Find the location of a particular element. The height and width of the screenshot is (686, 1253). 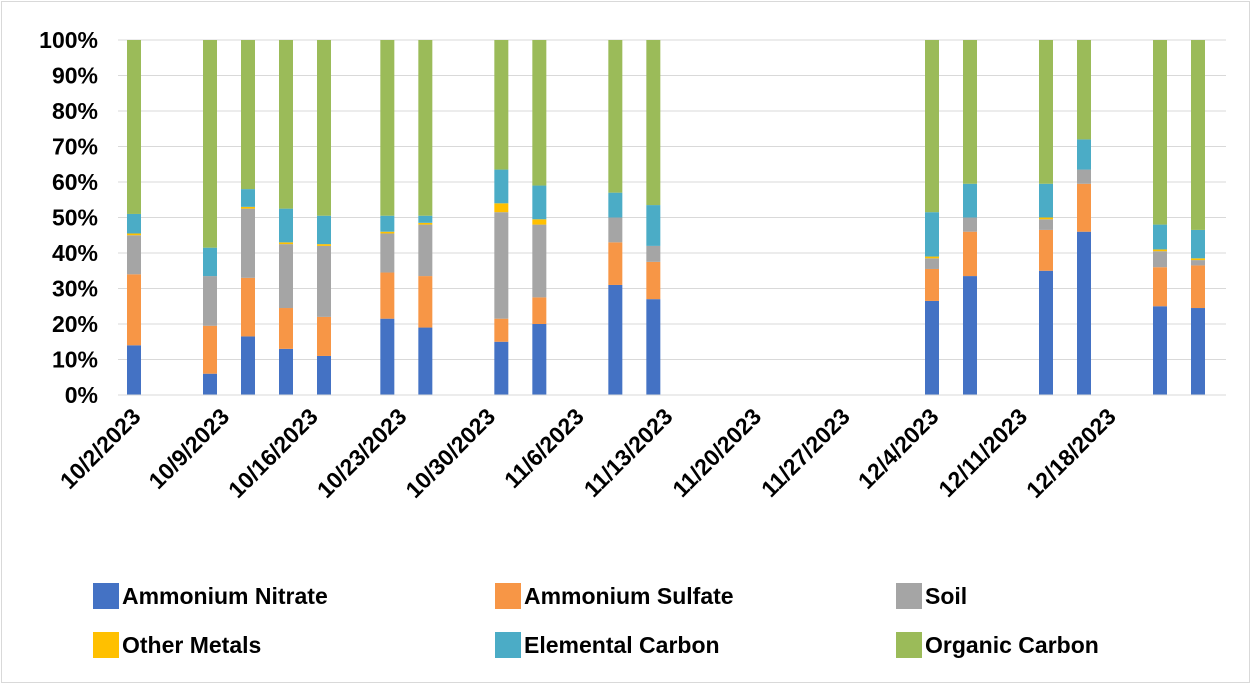

legend-item-organic-carbon: Organic Carbon is located at coordinates (997, 645).